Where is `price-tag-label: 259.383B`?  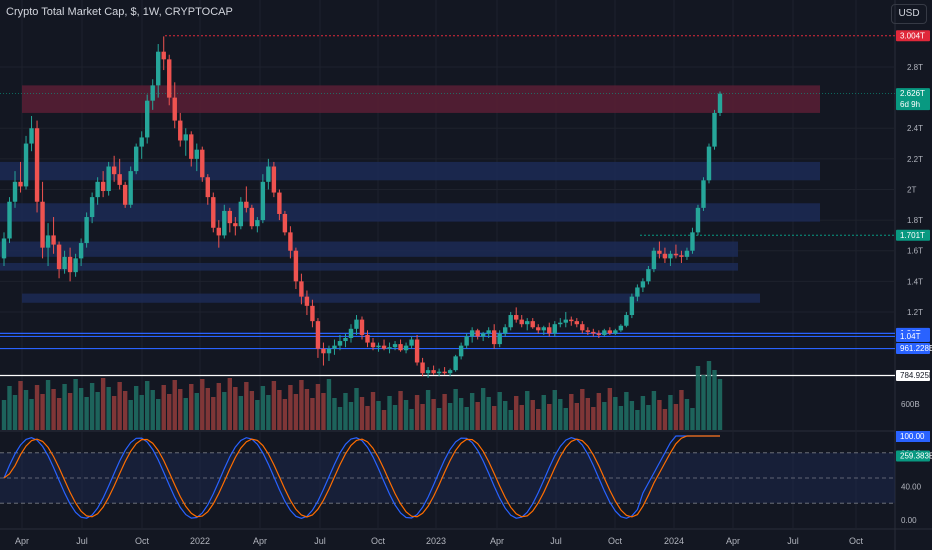 price-tag-label: 259.383B is located at coordinates (916, 456).